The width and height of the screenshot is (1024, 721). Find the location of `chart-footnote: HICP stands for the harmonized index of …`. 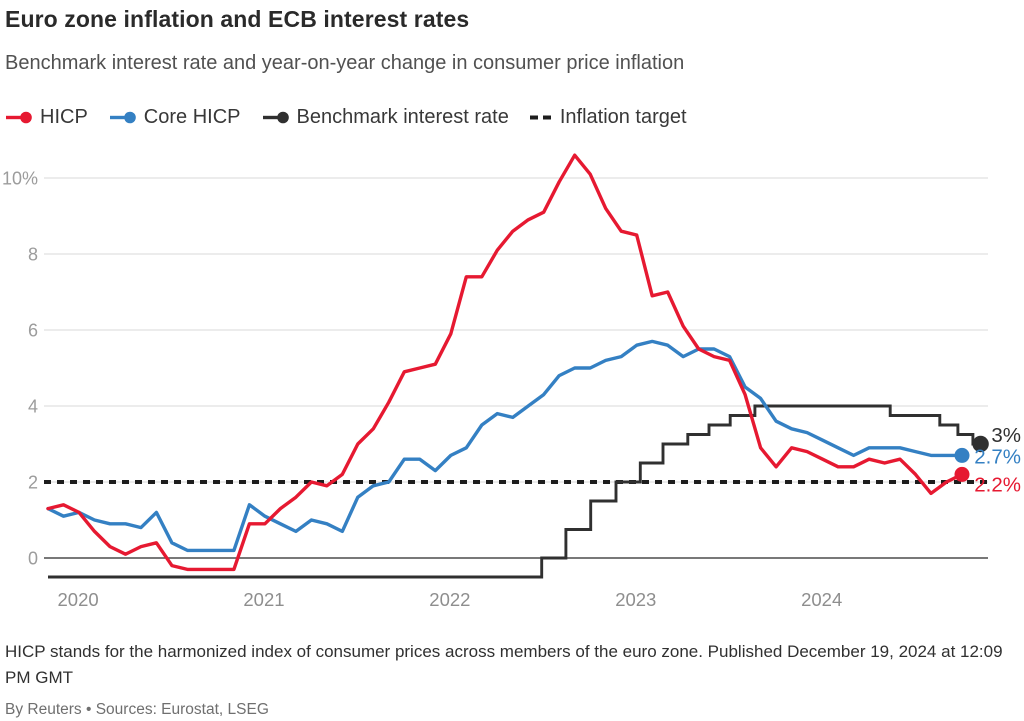

chart-footnote: HICP stands for the harmonized index of … is located at coordinates (504, 664).